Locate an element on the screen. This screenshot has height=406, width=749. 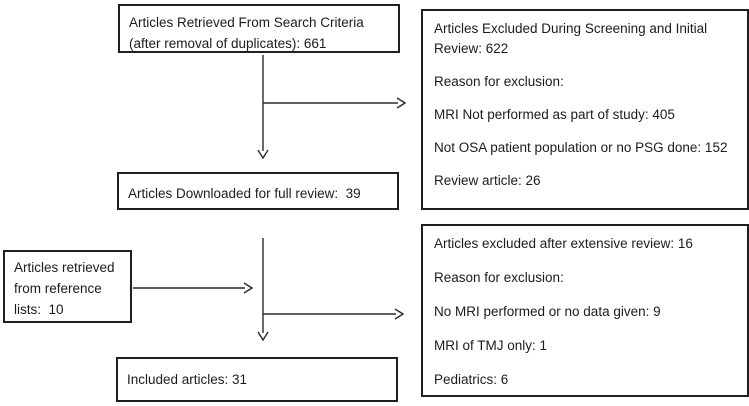
box-text-line: Articles retrieved is located at coordinates (64, 267).